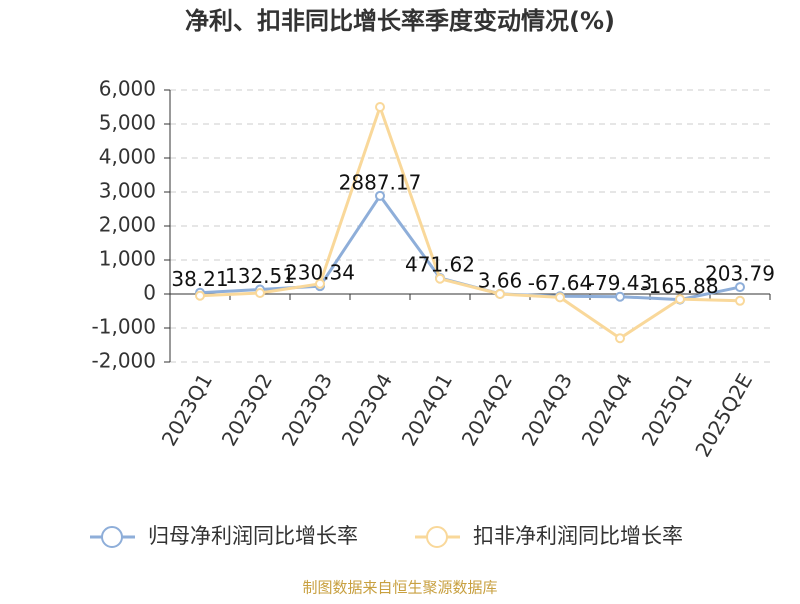  I want to click on data-label: 38.21, so click(199, 279).